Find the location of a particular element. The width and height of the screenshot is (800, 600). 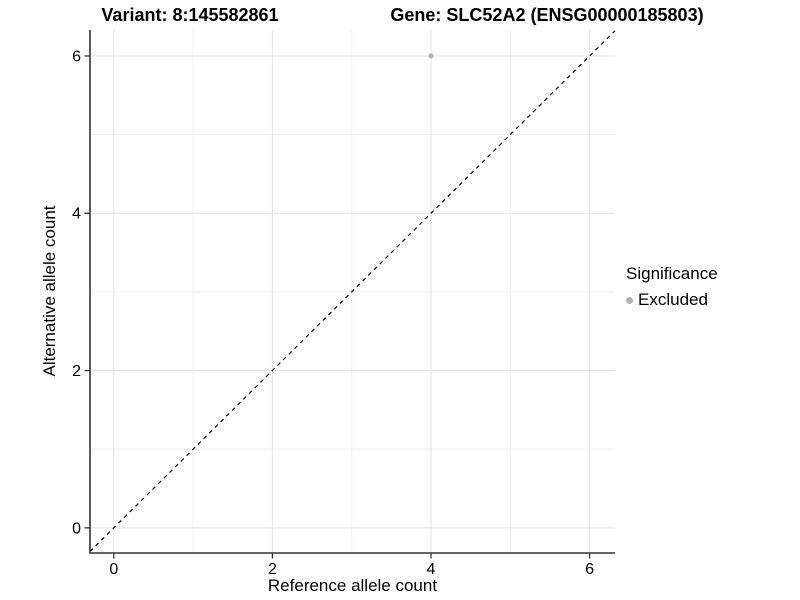

x-tick-label: 4 is located at coordinates (431, 569).